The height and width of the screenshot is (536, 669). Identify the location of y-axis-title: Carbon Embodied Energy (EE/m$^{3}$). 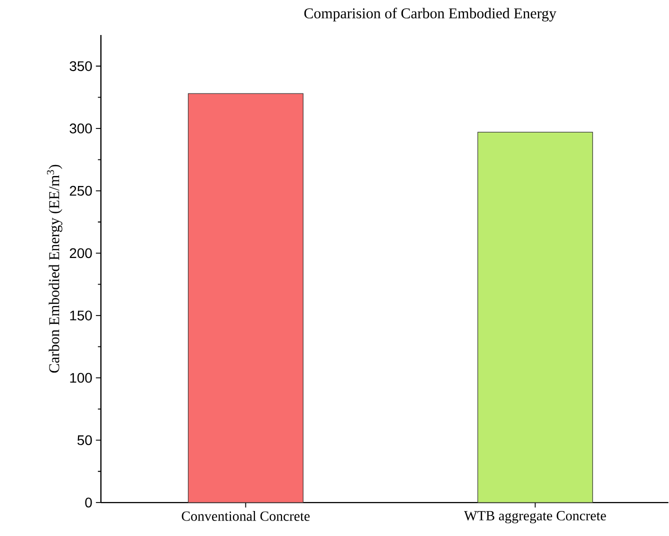
(54, 269).